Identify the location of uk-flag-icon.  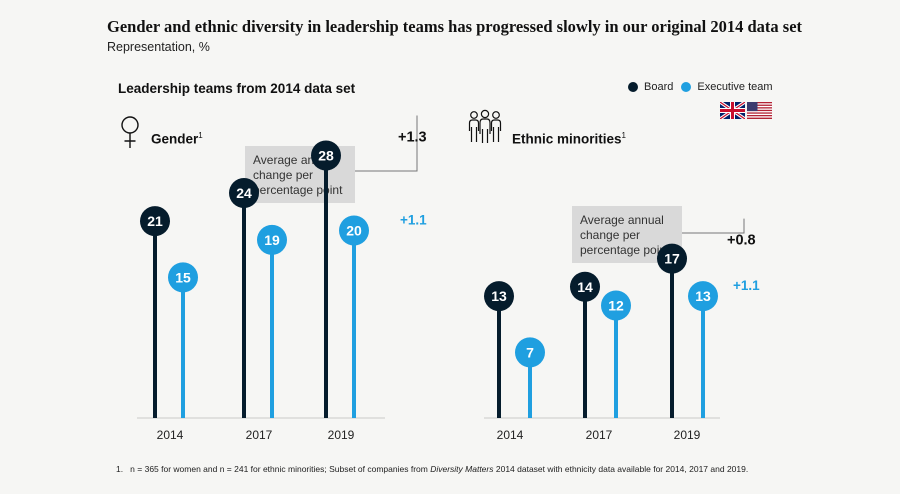
(732, 110).